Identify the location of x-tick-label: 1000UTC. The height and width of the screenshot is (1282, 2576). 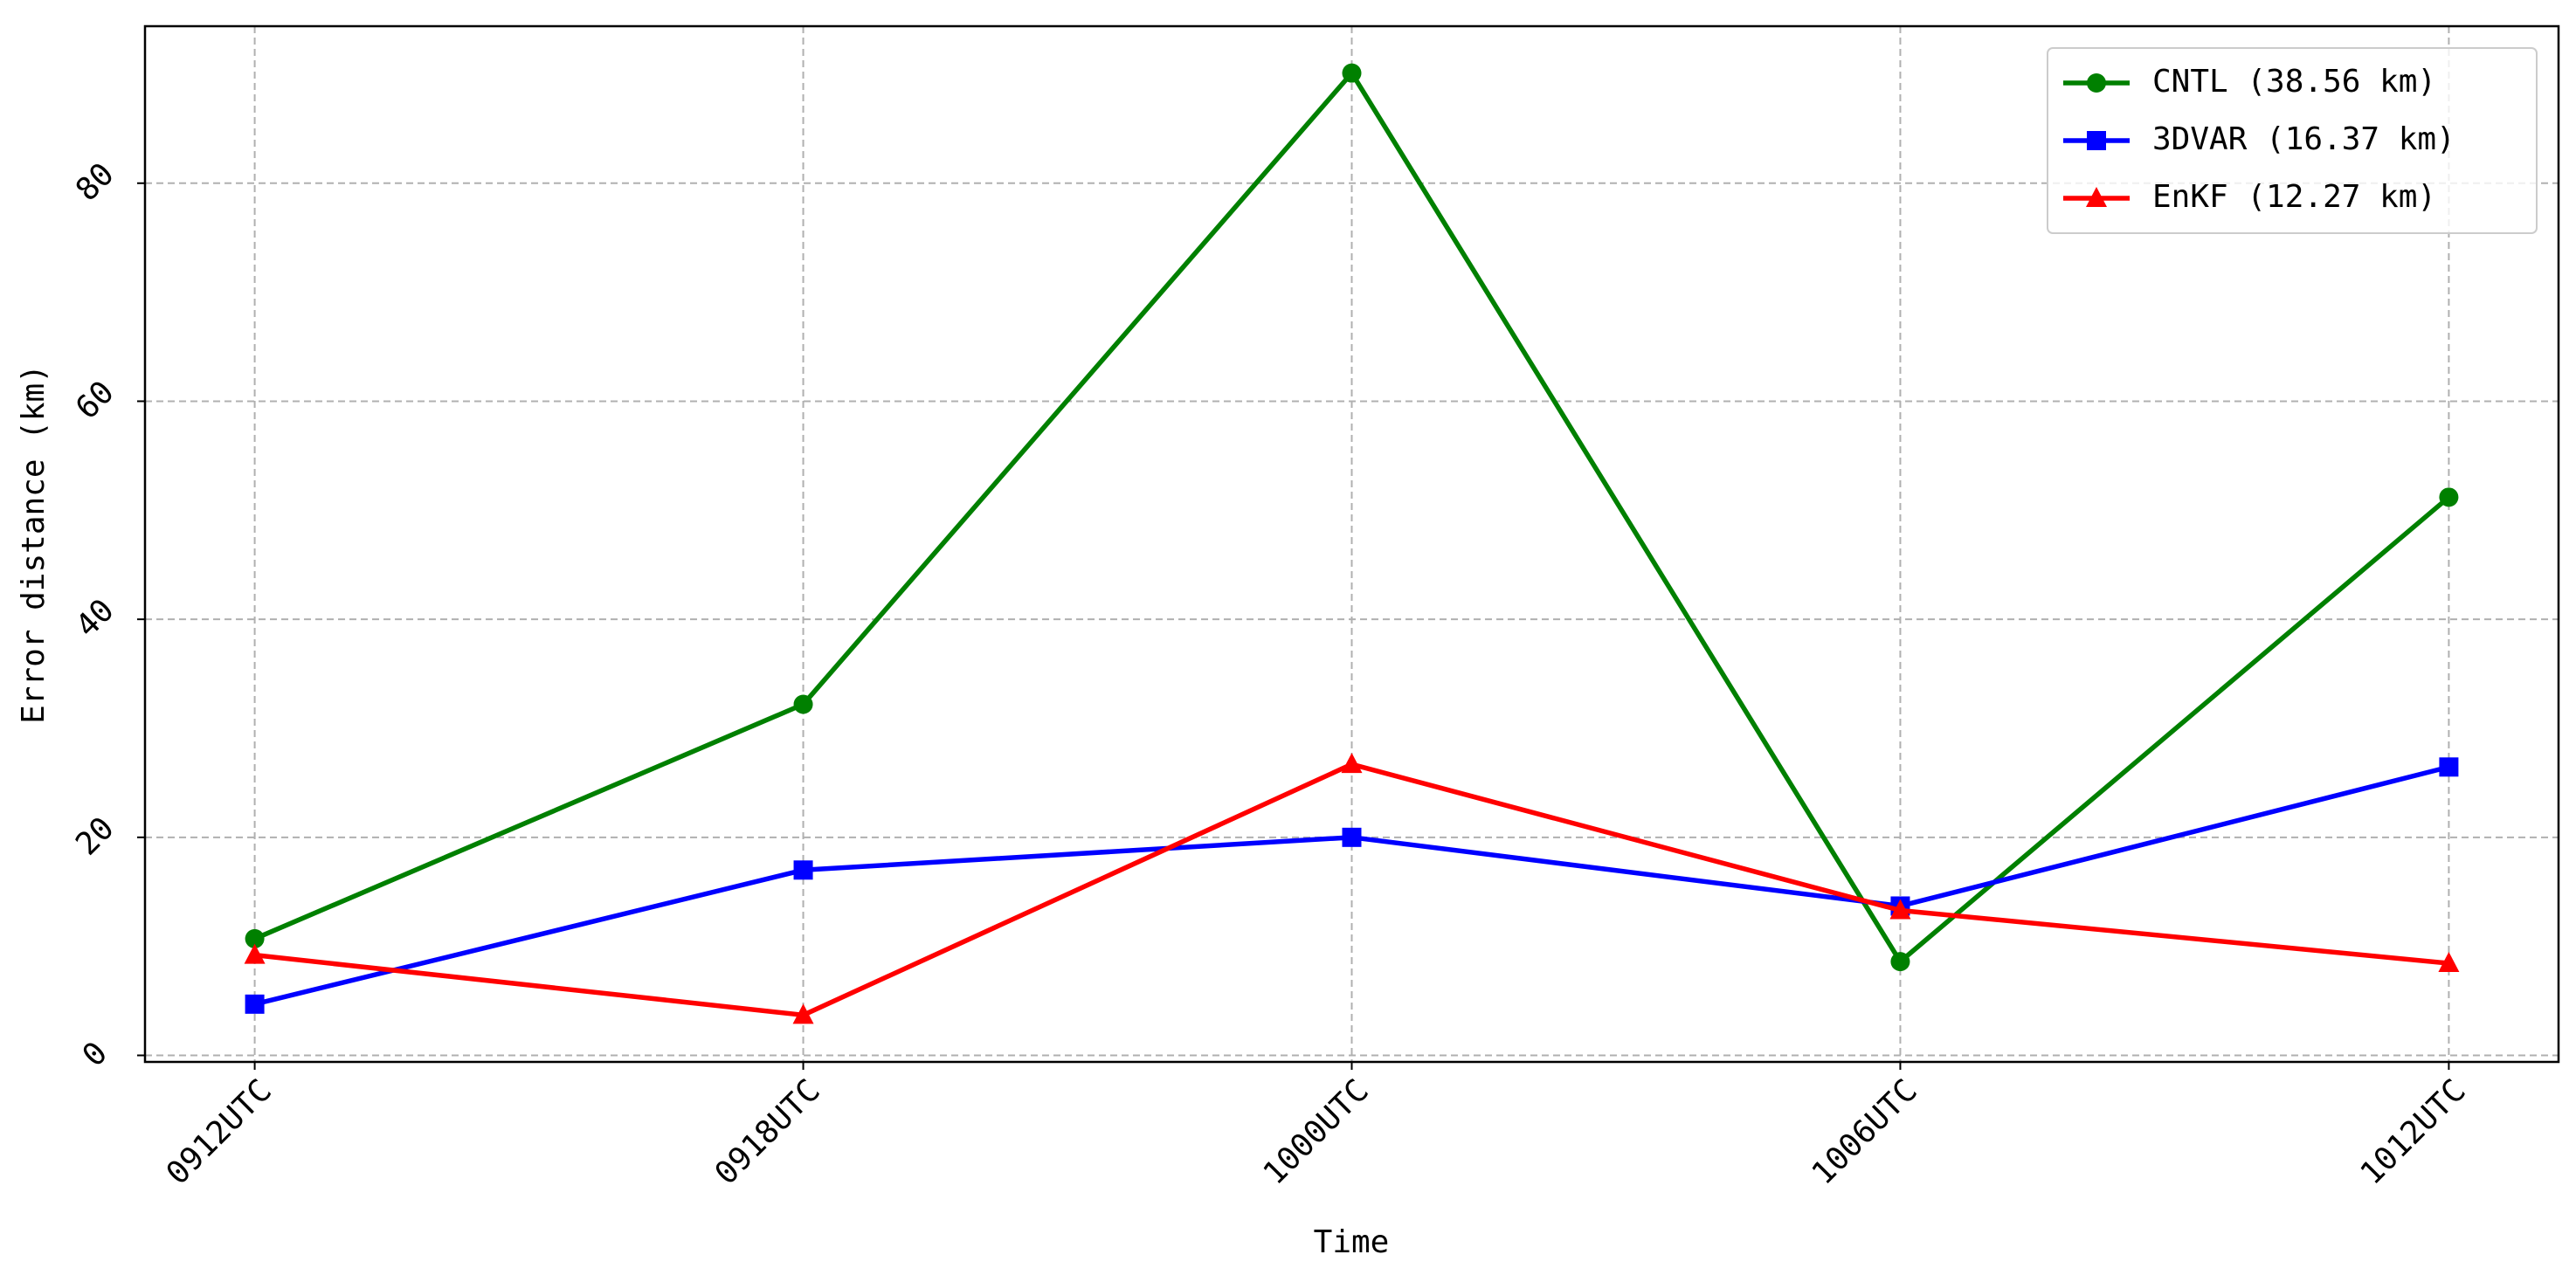
(1316, 1131).